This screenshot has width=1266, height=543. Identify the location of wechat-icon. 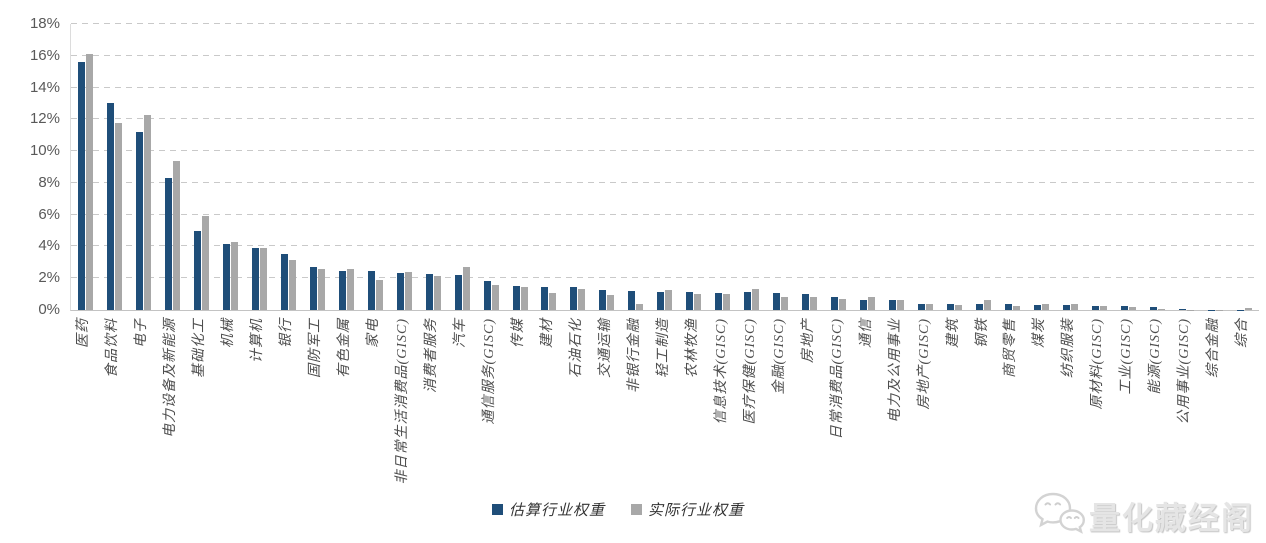
(1059, 515).